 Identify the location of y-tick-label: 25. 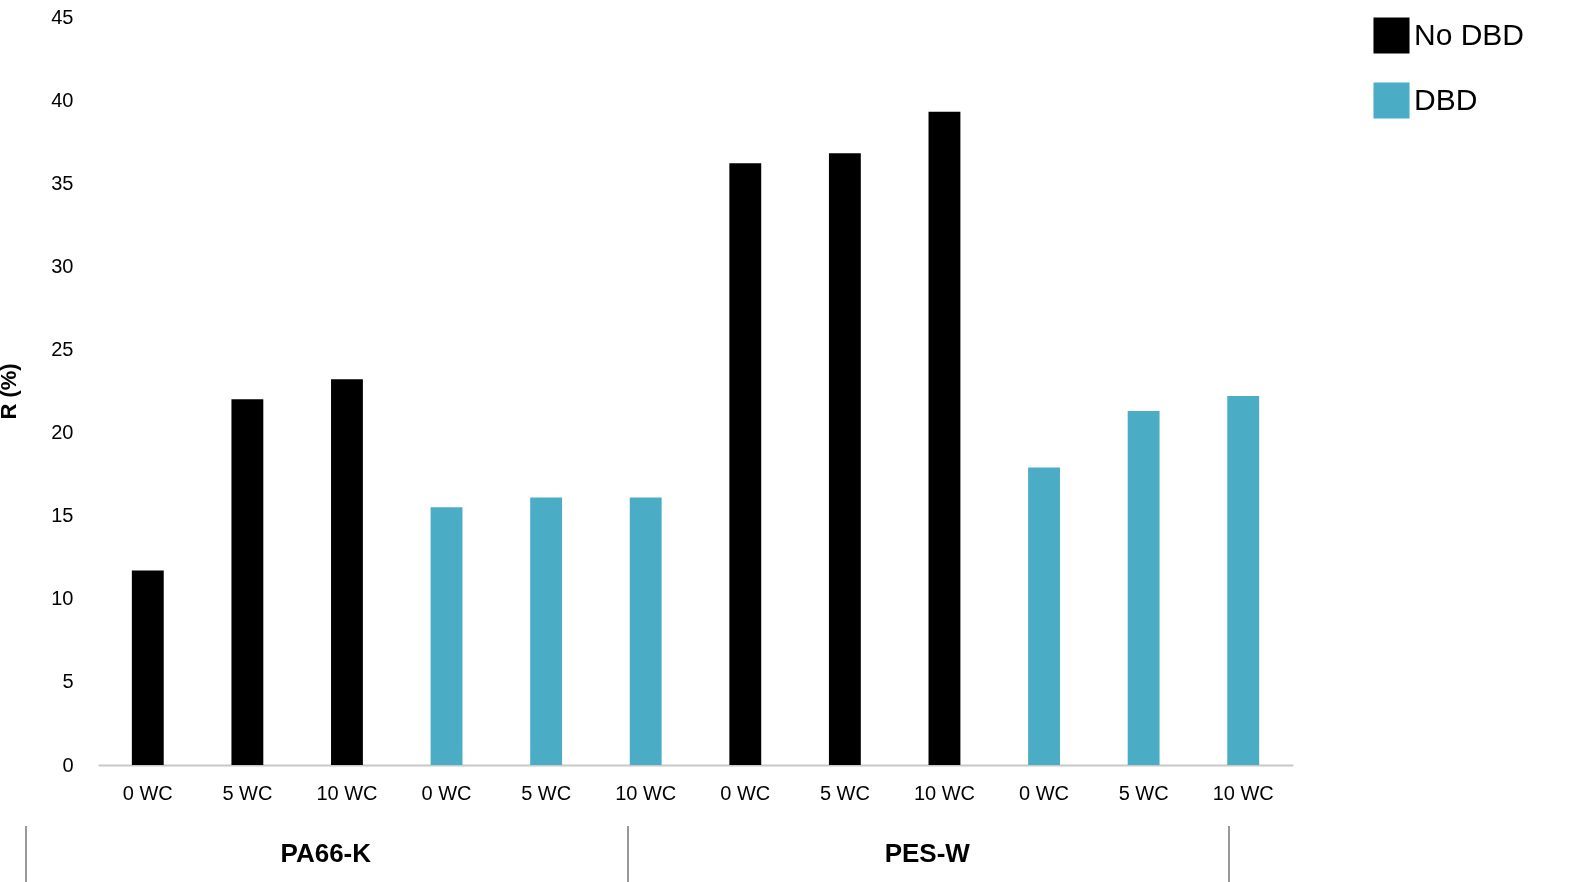
(62, 348).